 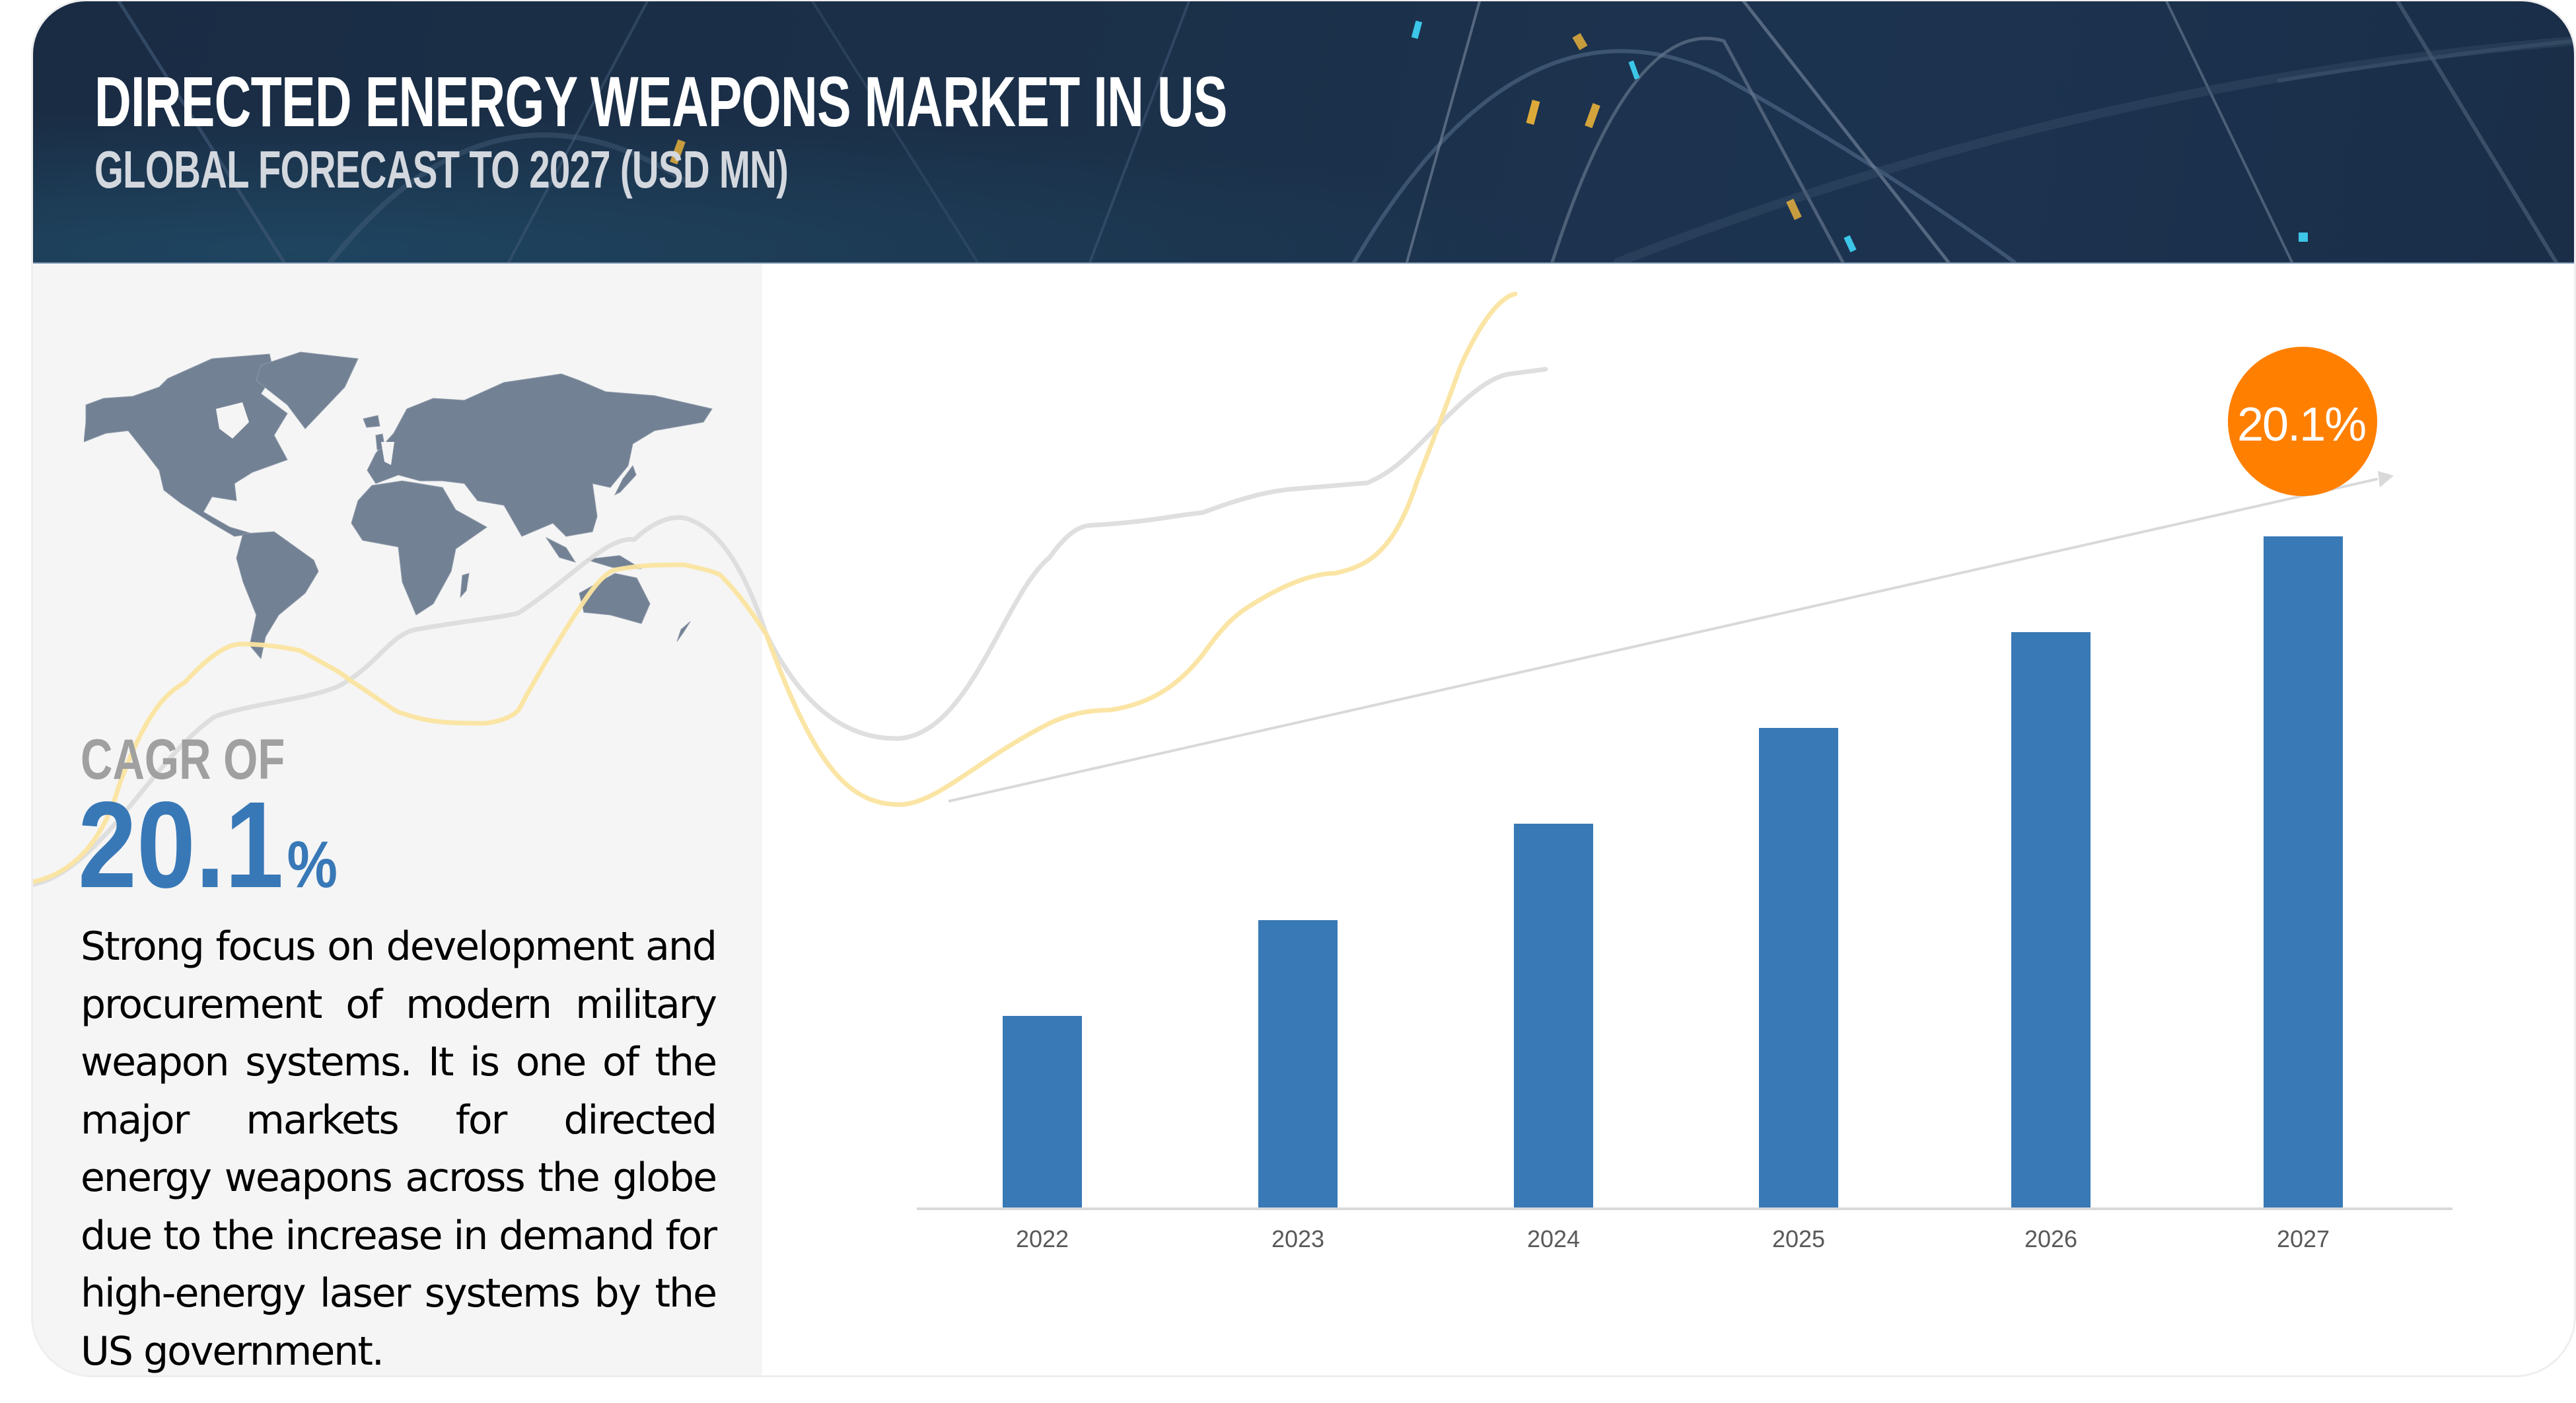 I want to click on x-axis-label: 2022, so click(x=1042, y=1238).